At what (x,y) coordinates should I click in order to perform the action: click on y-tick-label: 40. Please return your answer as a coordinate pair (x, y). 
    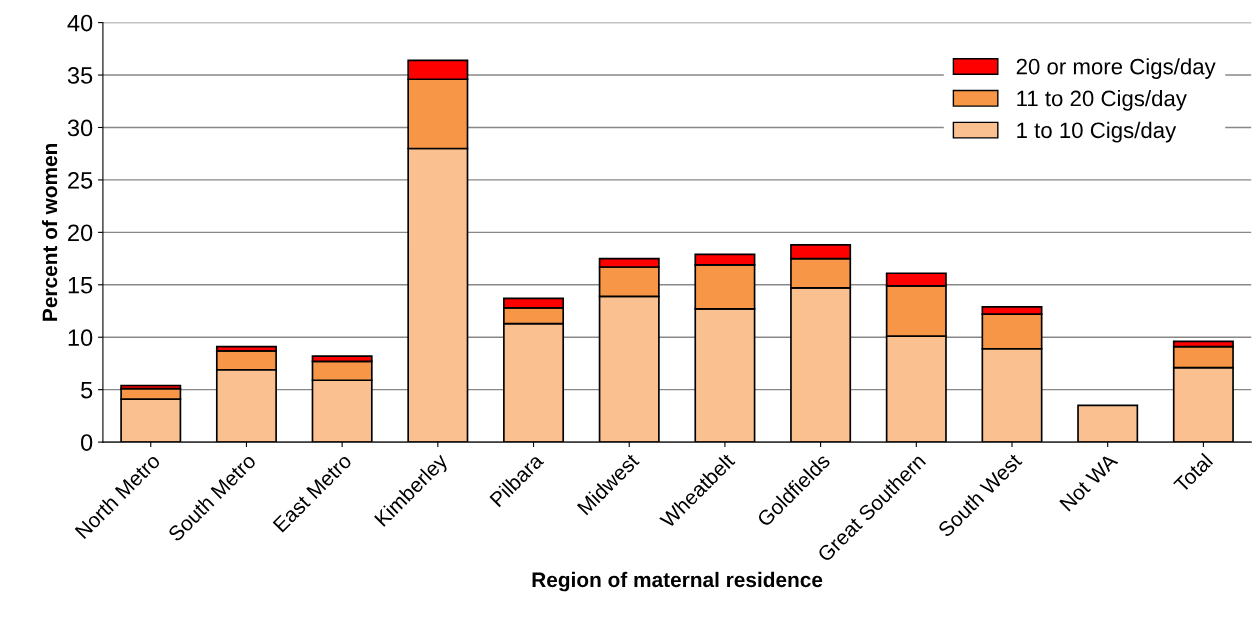
    Looking at the image, I should click on (80, 23).